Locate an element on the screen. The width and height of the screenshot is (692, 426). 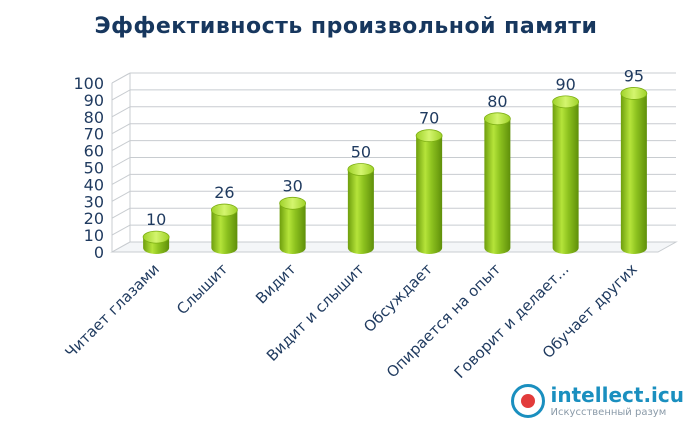
data-label: 10 is located at coordinates (156, 219).